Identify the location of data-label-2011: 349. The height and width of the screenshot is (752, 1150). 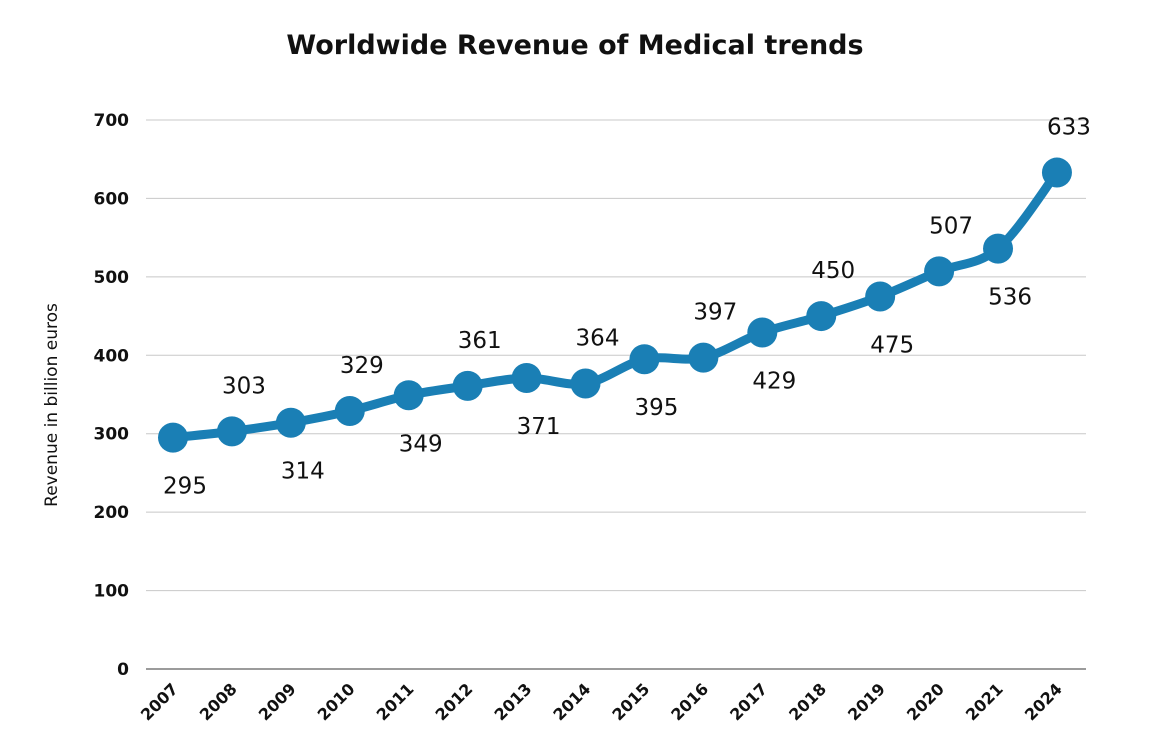
(421, 444).